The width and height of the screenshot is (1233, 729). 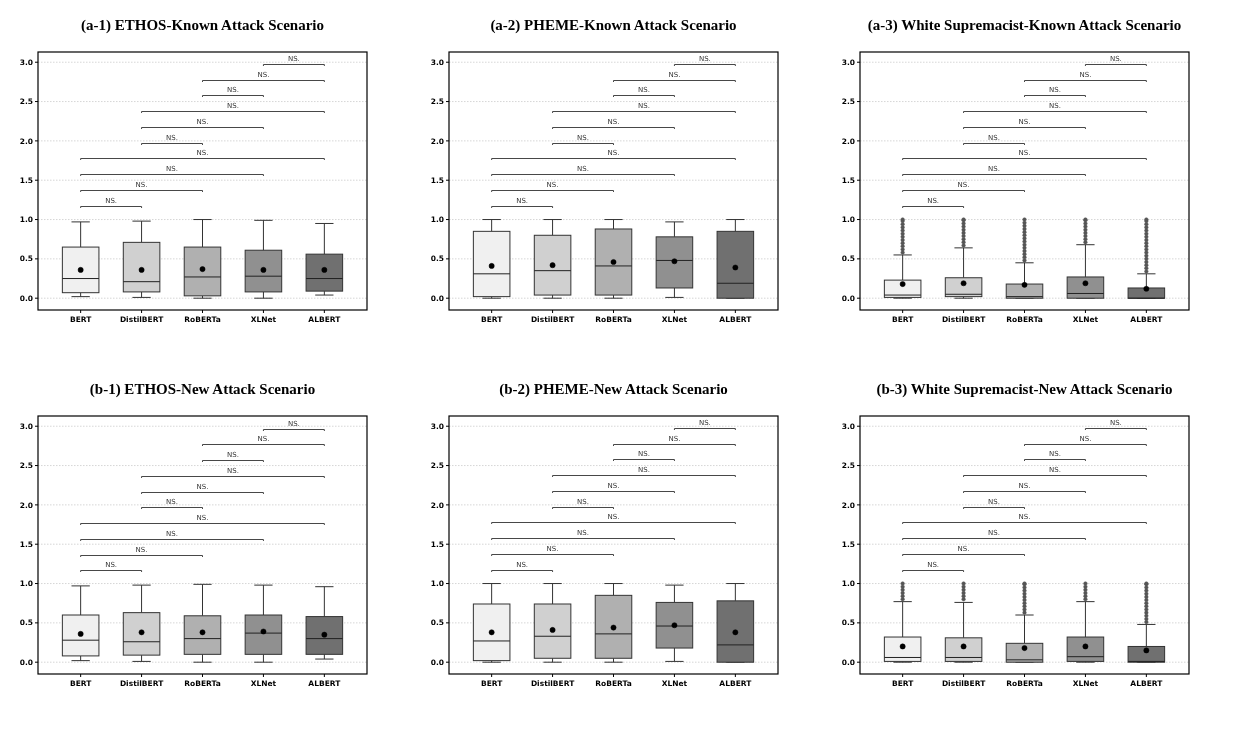 What do you see at coordinates (1024, 25) in the screenshot?
I see `chart-title: (a-3) White Supremacist-Known Attack Scenario` at bounding box center [1024, 25].